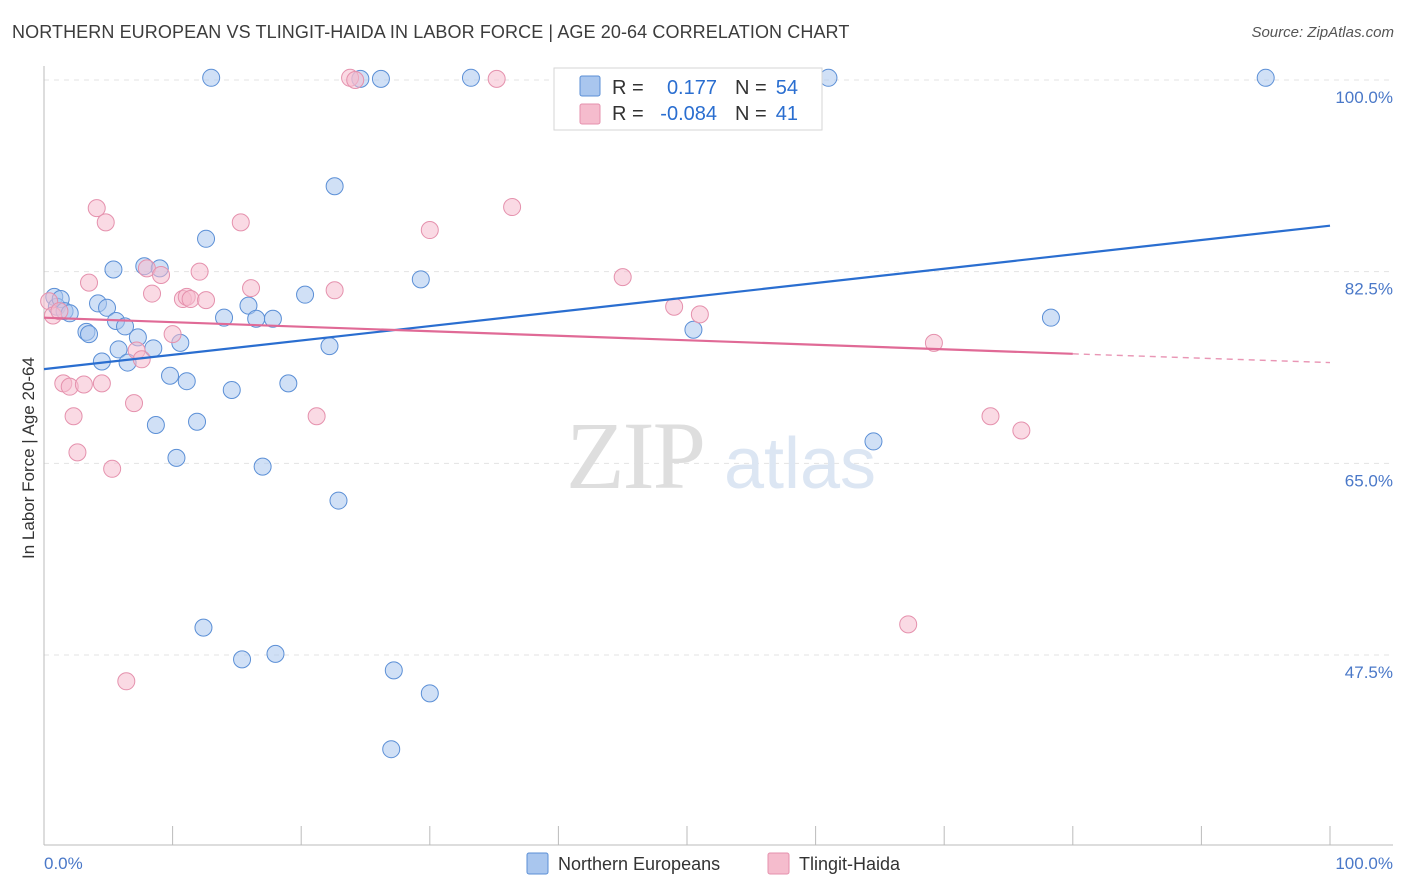 The height and width of the screenshot is (892, 1406). I want to click on legend-swatch-tlingit-haida, so click(778, 863).